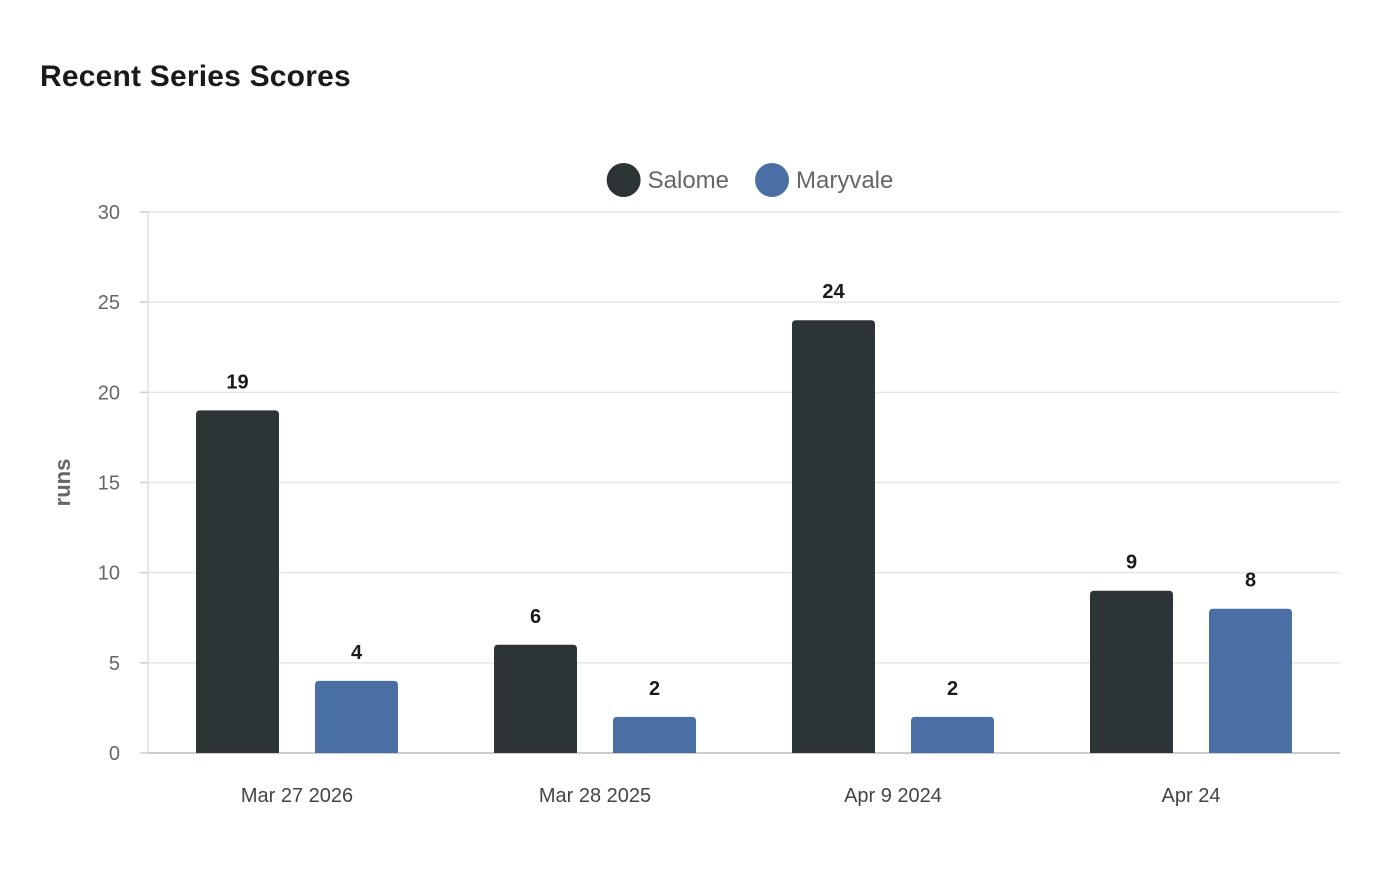 The image size is (1400, 880). Describe the element at coordinates (833, 536) in the screenshot. I see `bar-salome-apr-9-2024` at that location.